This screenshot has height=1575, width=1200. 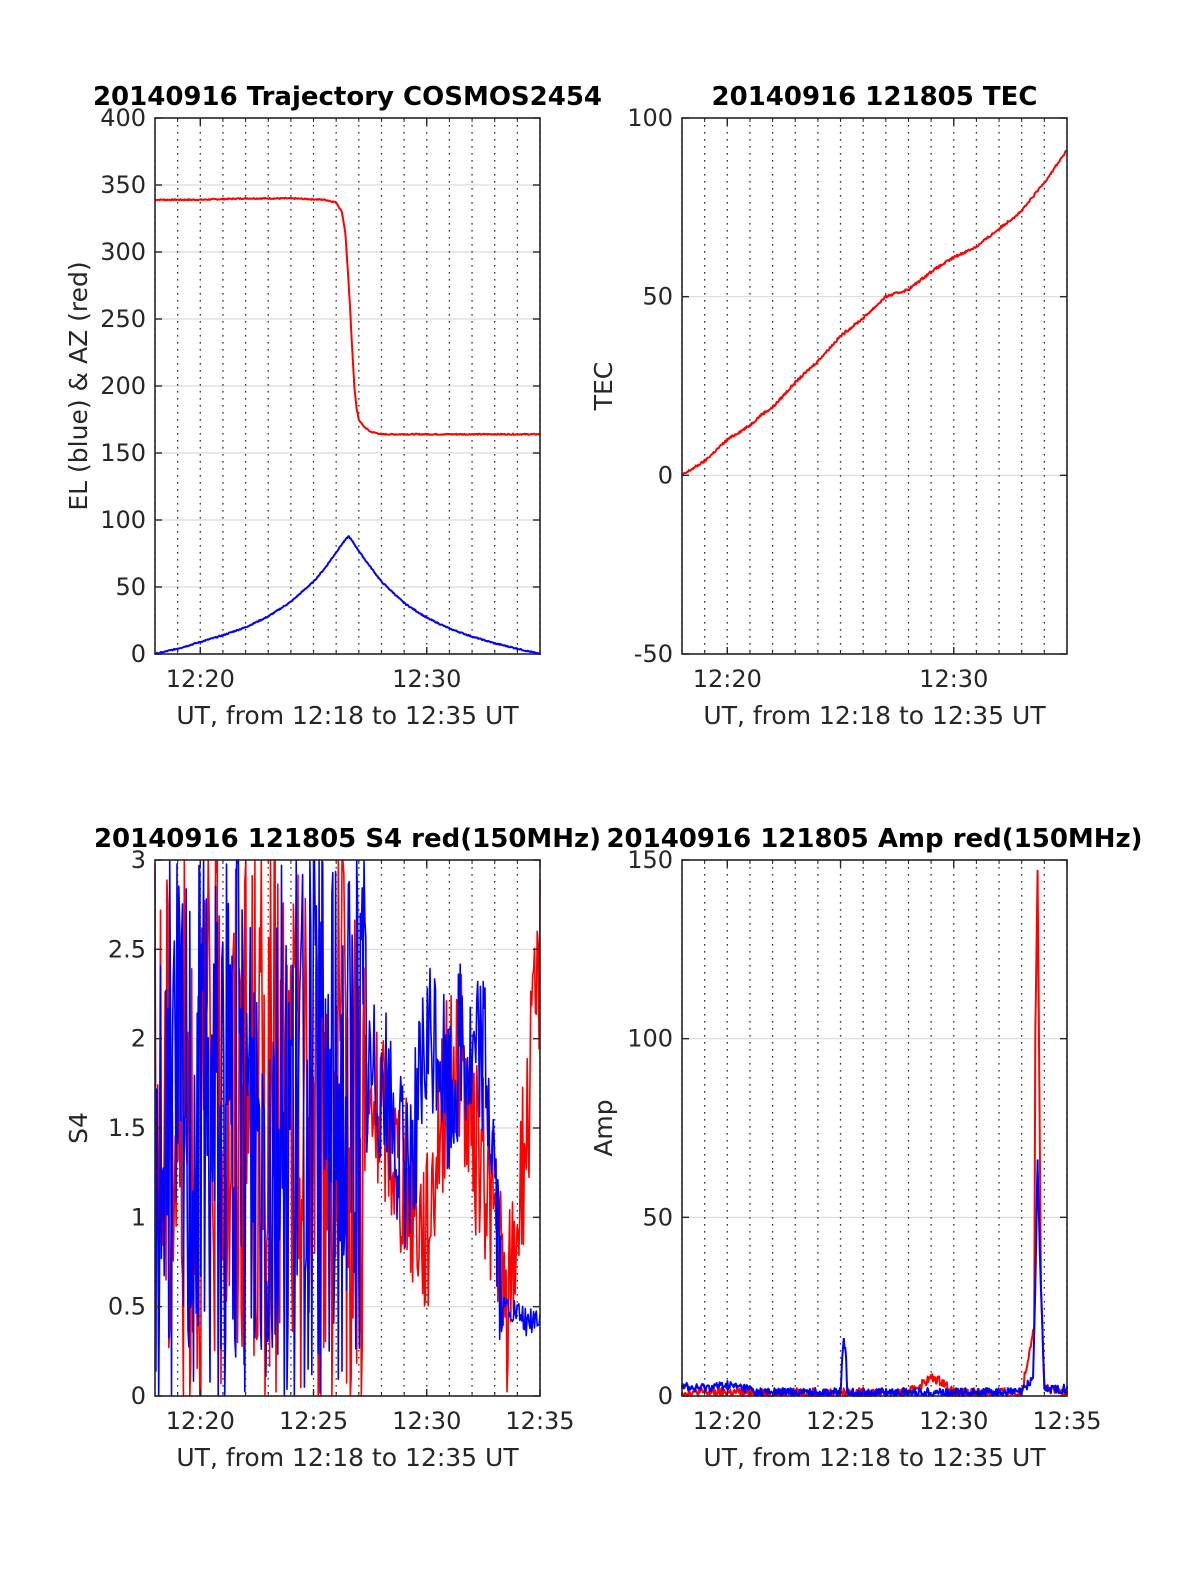 I want to click on series-line-az-red, so click(x=347, y=316).